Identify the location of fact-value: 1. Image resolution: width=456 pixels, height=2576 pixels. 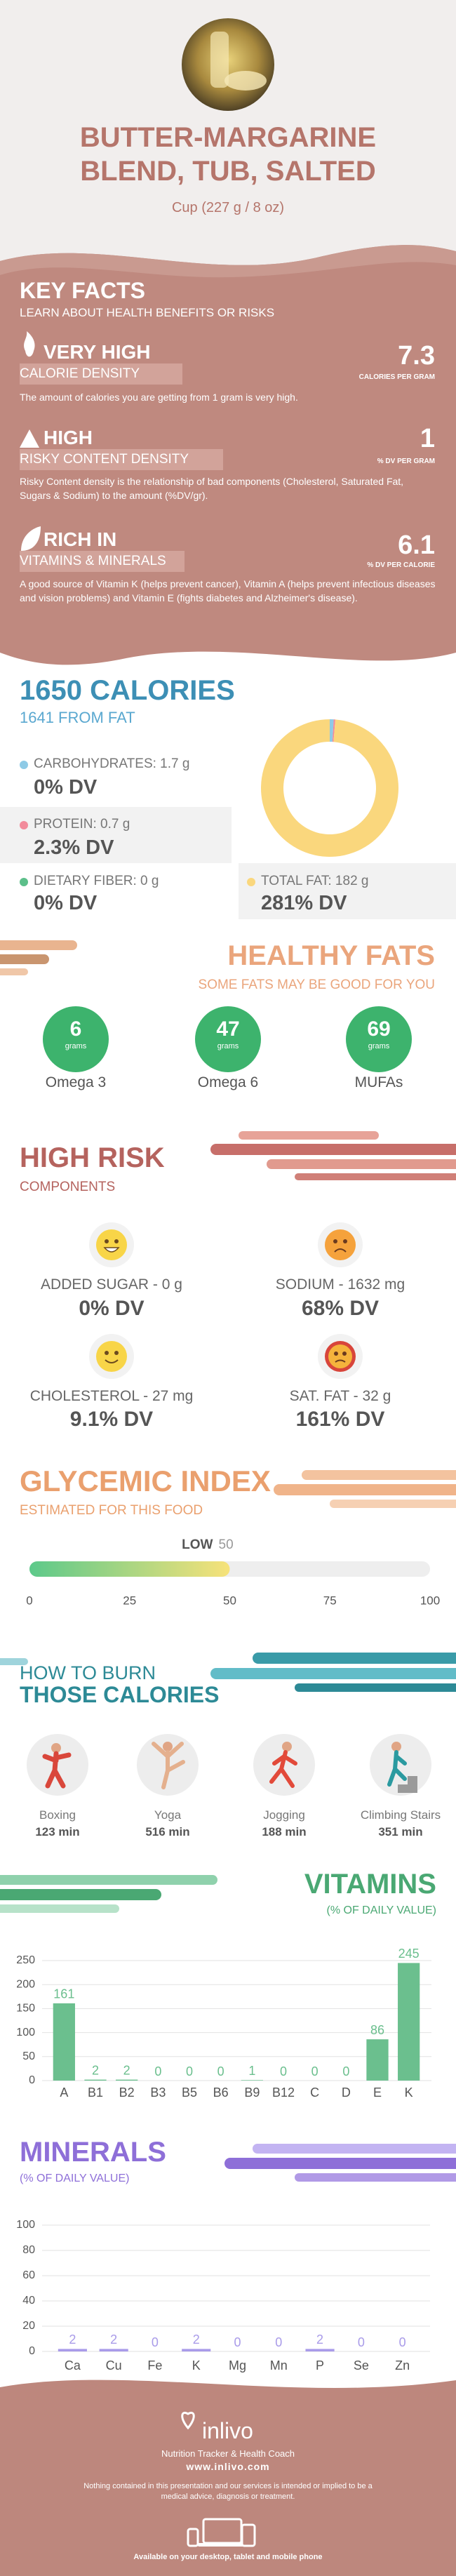
(427, 438).